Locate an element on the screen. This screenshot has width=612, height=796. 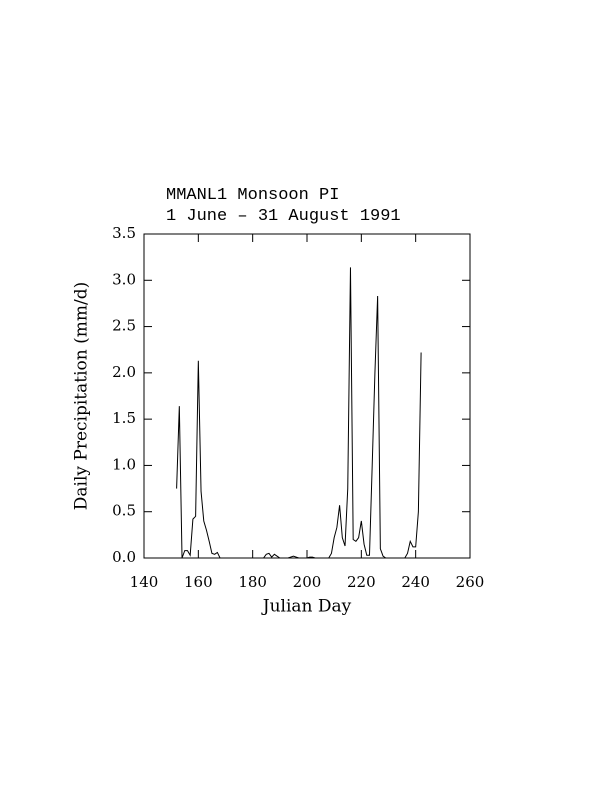
y-tick-label: 0.0 is located at coordinates (124, 557).